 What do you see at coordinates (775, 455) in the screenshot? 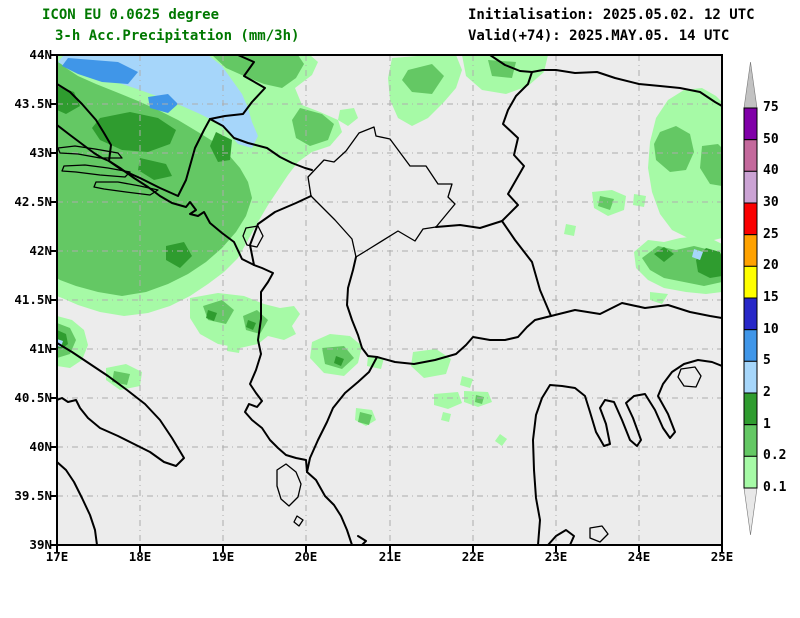
I see `legend-label: 0.2` at bounding box center [775, 455].